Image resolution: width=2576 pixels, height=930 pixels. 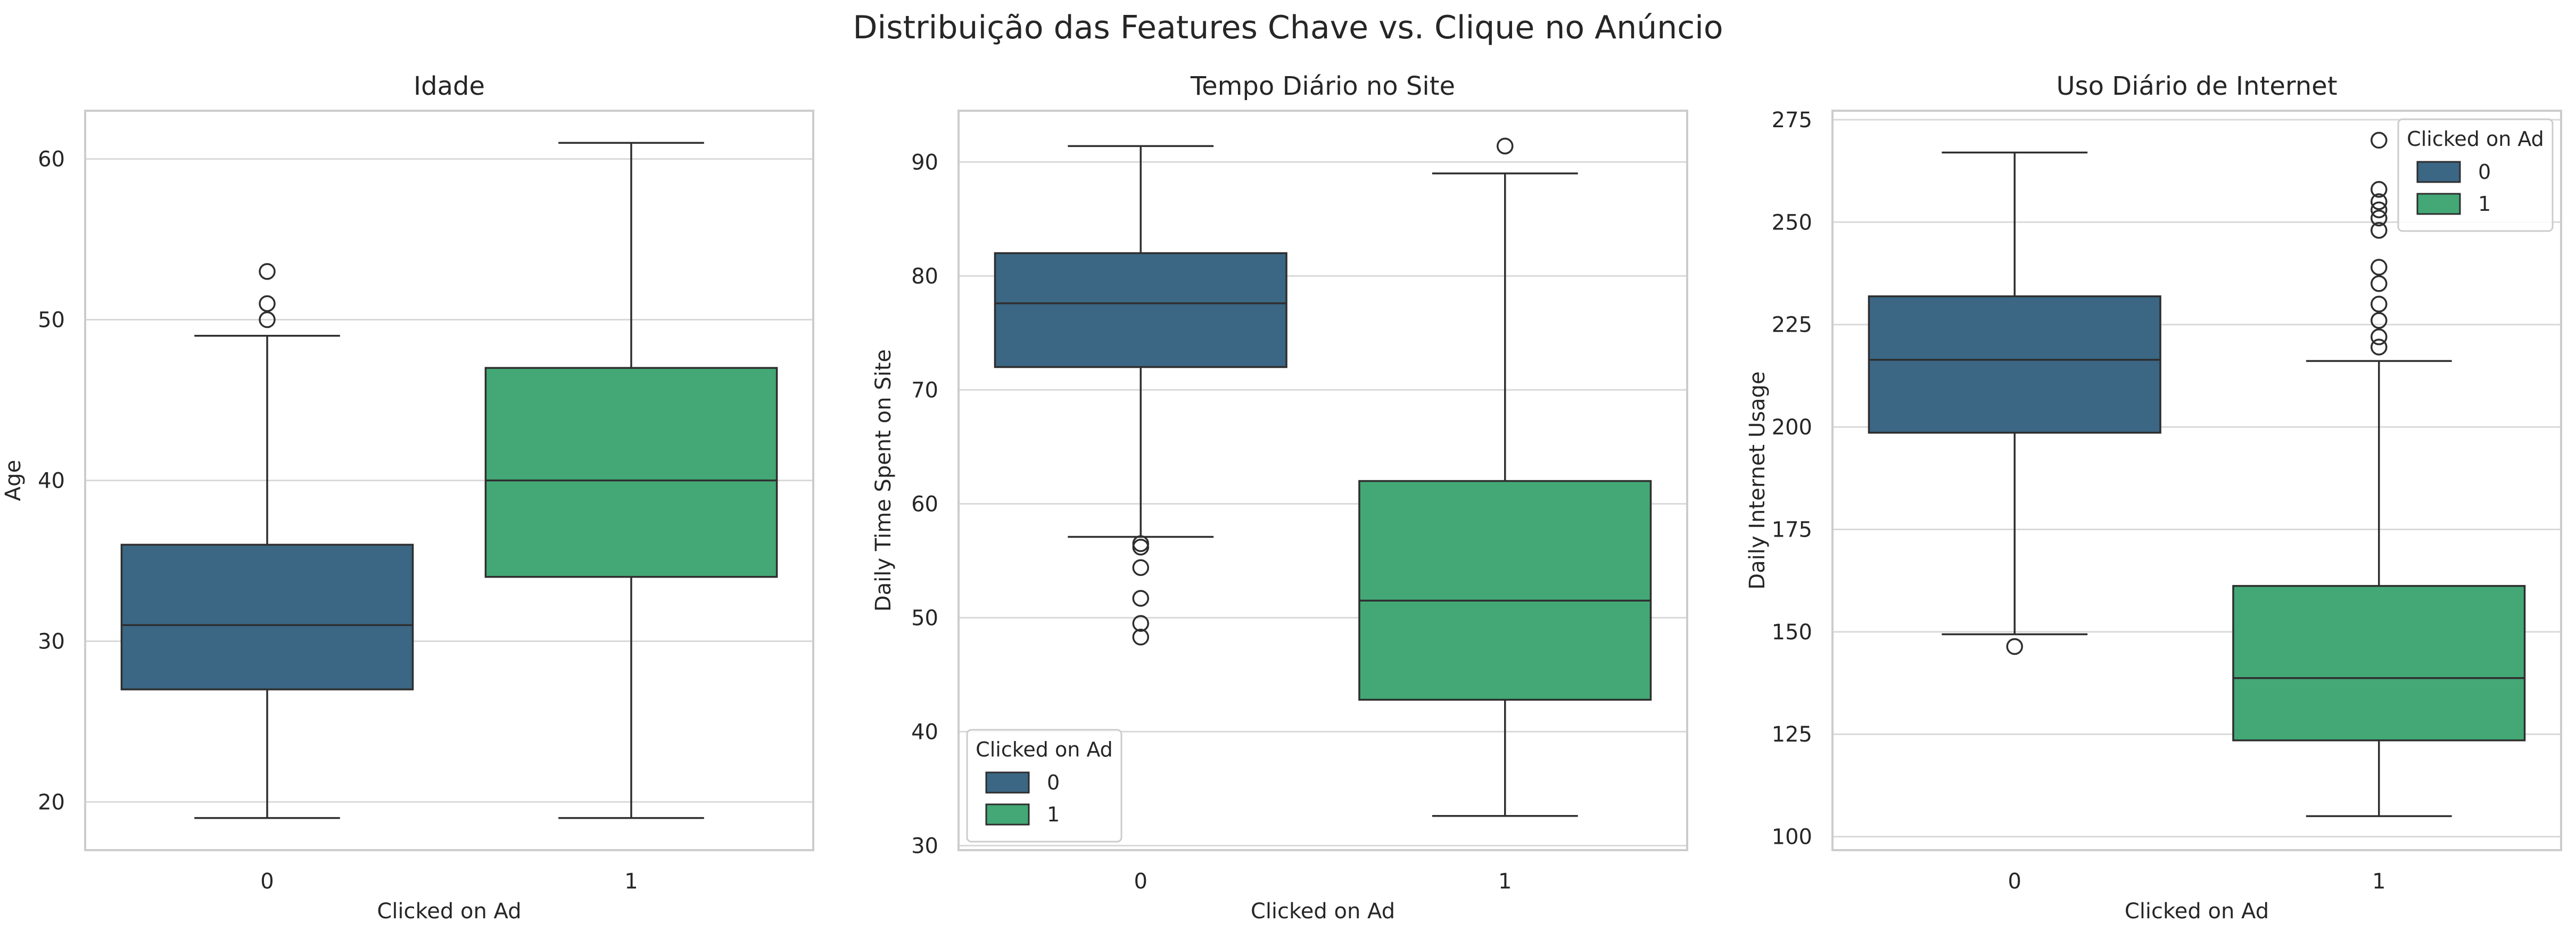 What do you see at coordinates (1792, 222) in the screenshot?
I see `y-tick-label: 250` at bounding box center [1792, 222].